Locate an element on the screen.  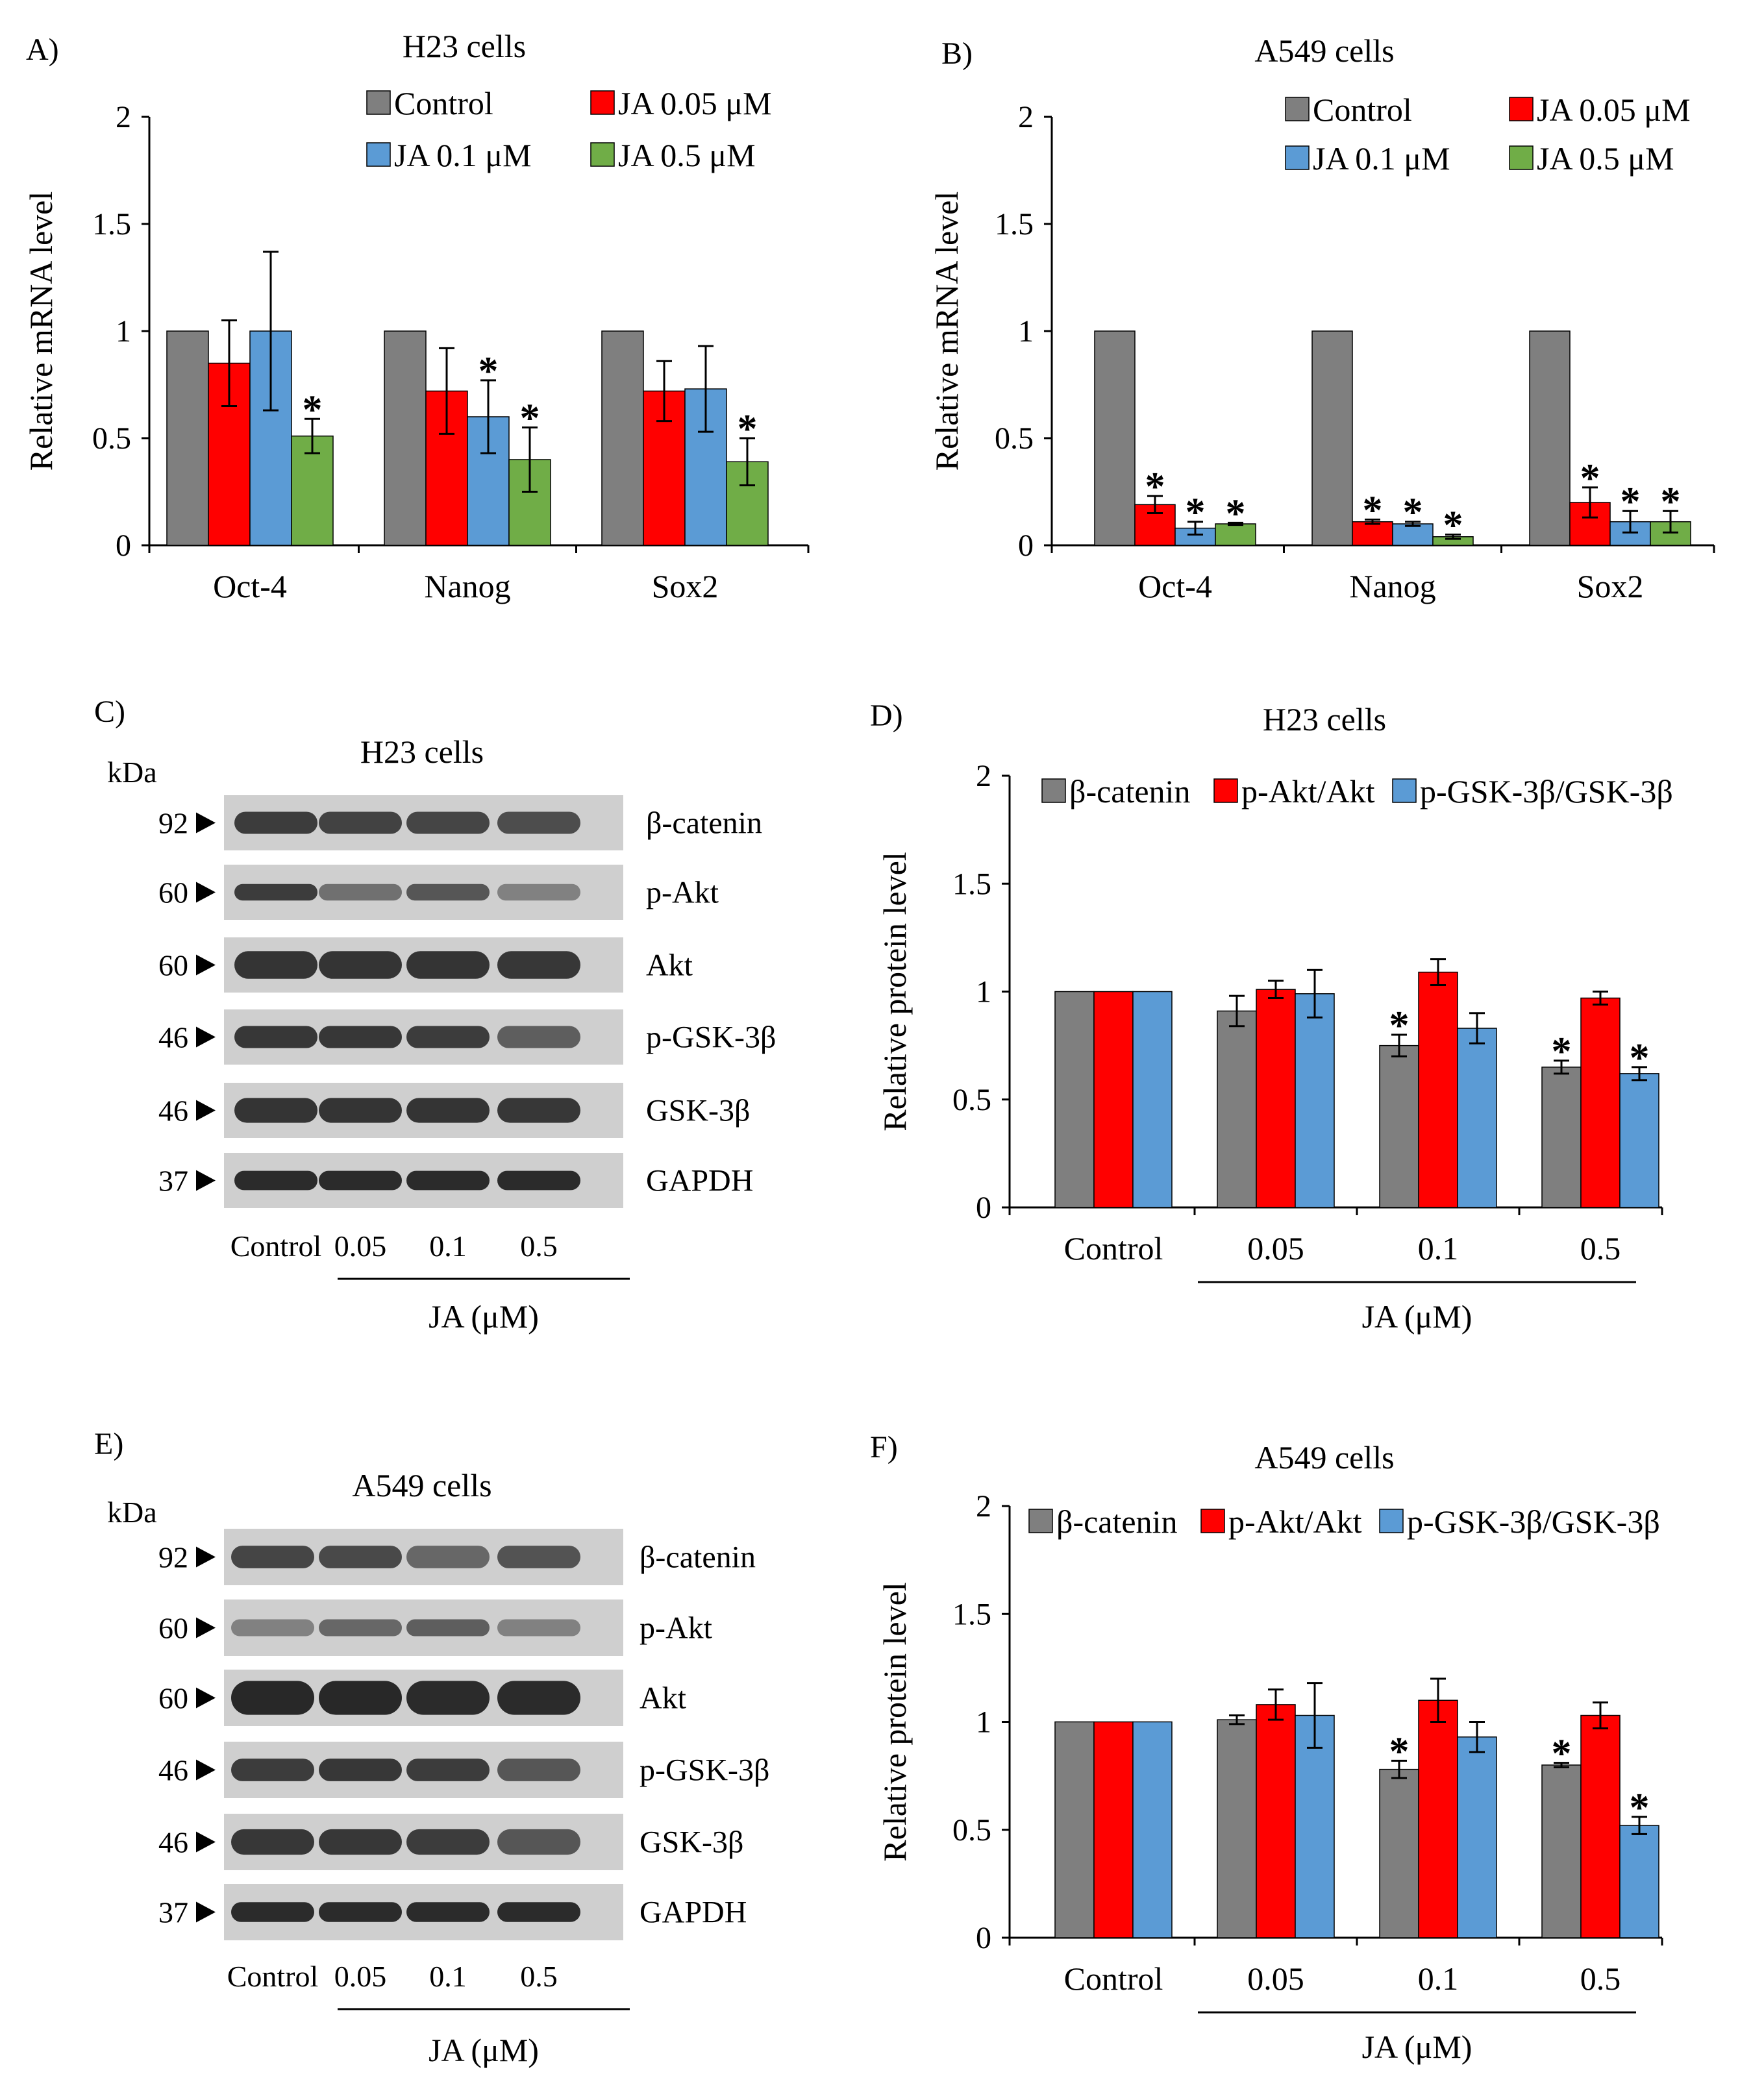
kda-label: kDa is located at coordinates (132, 772).